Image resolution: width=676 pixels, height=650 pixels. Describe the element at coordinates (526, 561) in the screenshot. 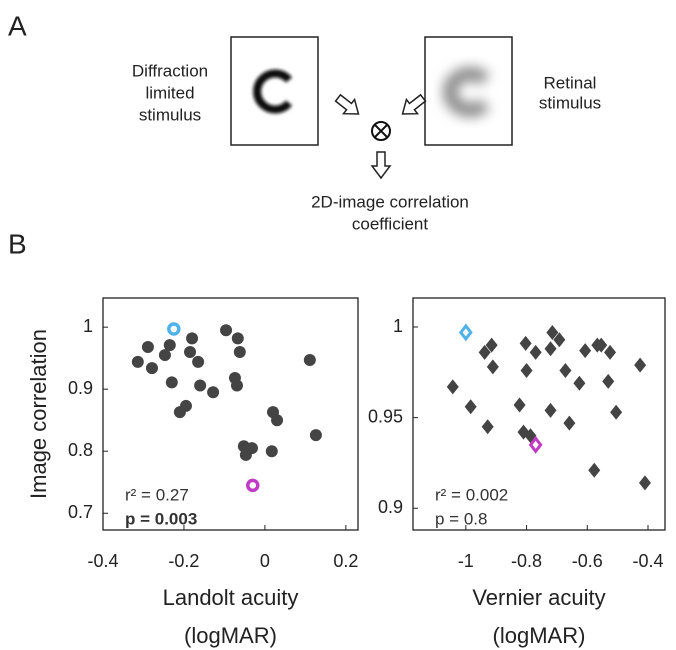

I see `x-tick-label: -0.8` at that location.